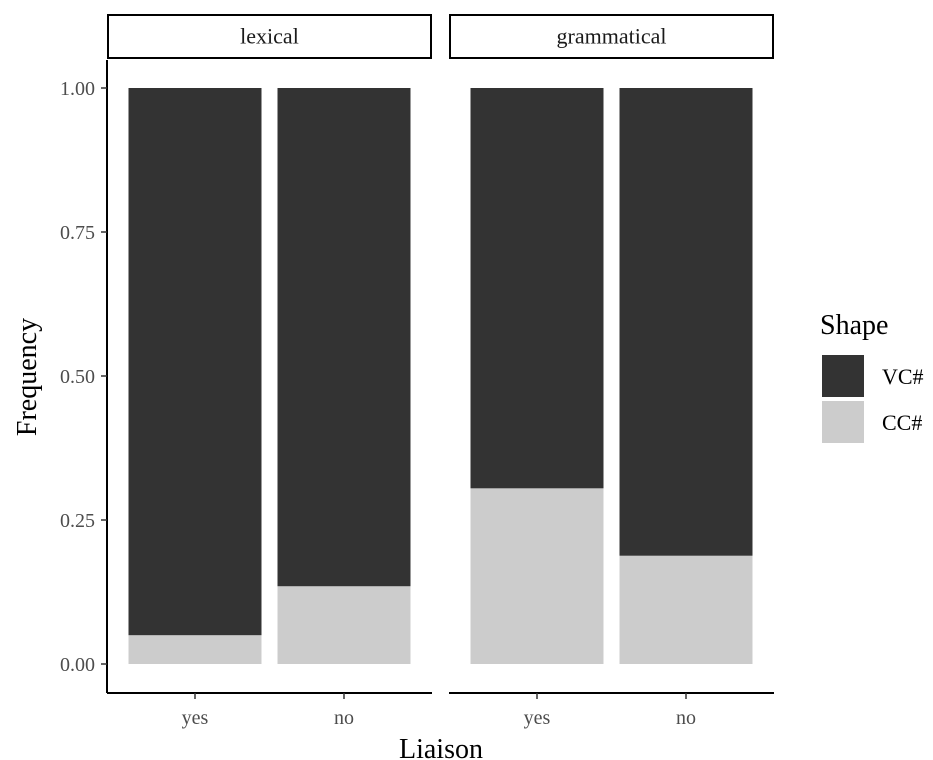  Describe the element at coordinates (27, 377) in the screenshot. I see `y-axis-title: Frequency` at that location.